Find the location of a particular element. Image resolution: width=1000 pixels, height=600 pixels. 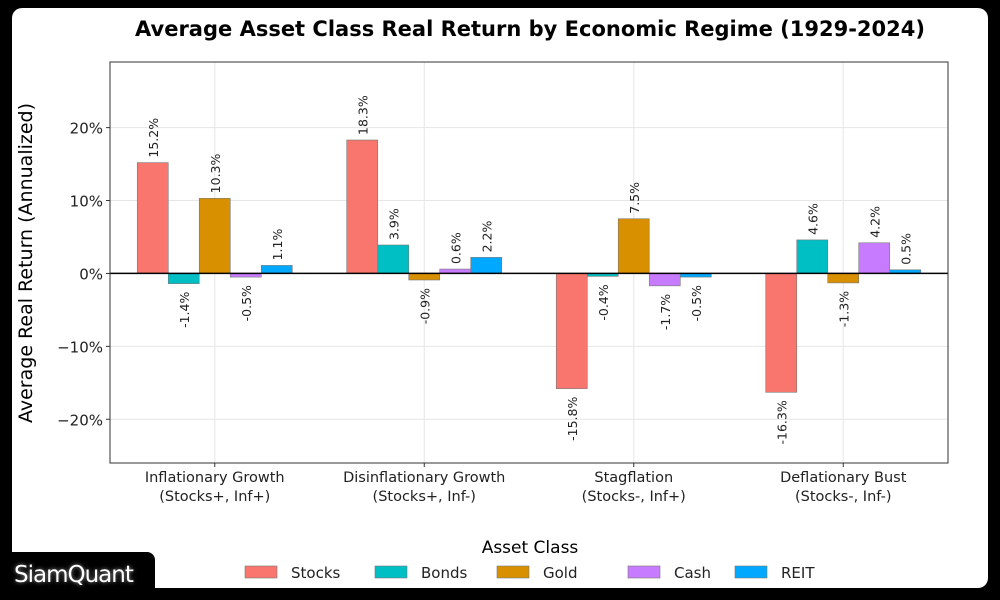

legend-swatch-reit is located at coordinates (751, 572).